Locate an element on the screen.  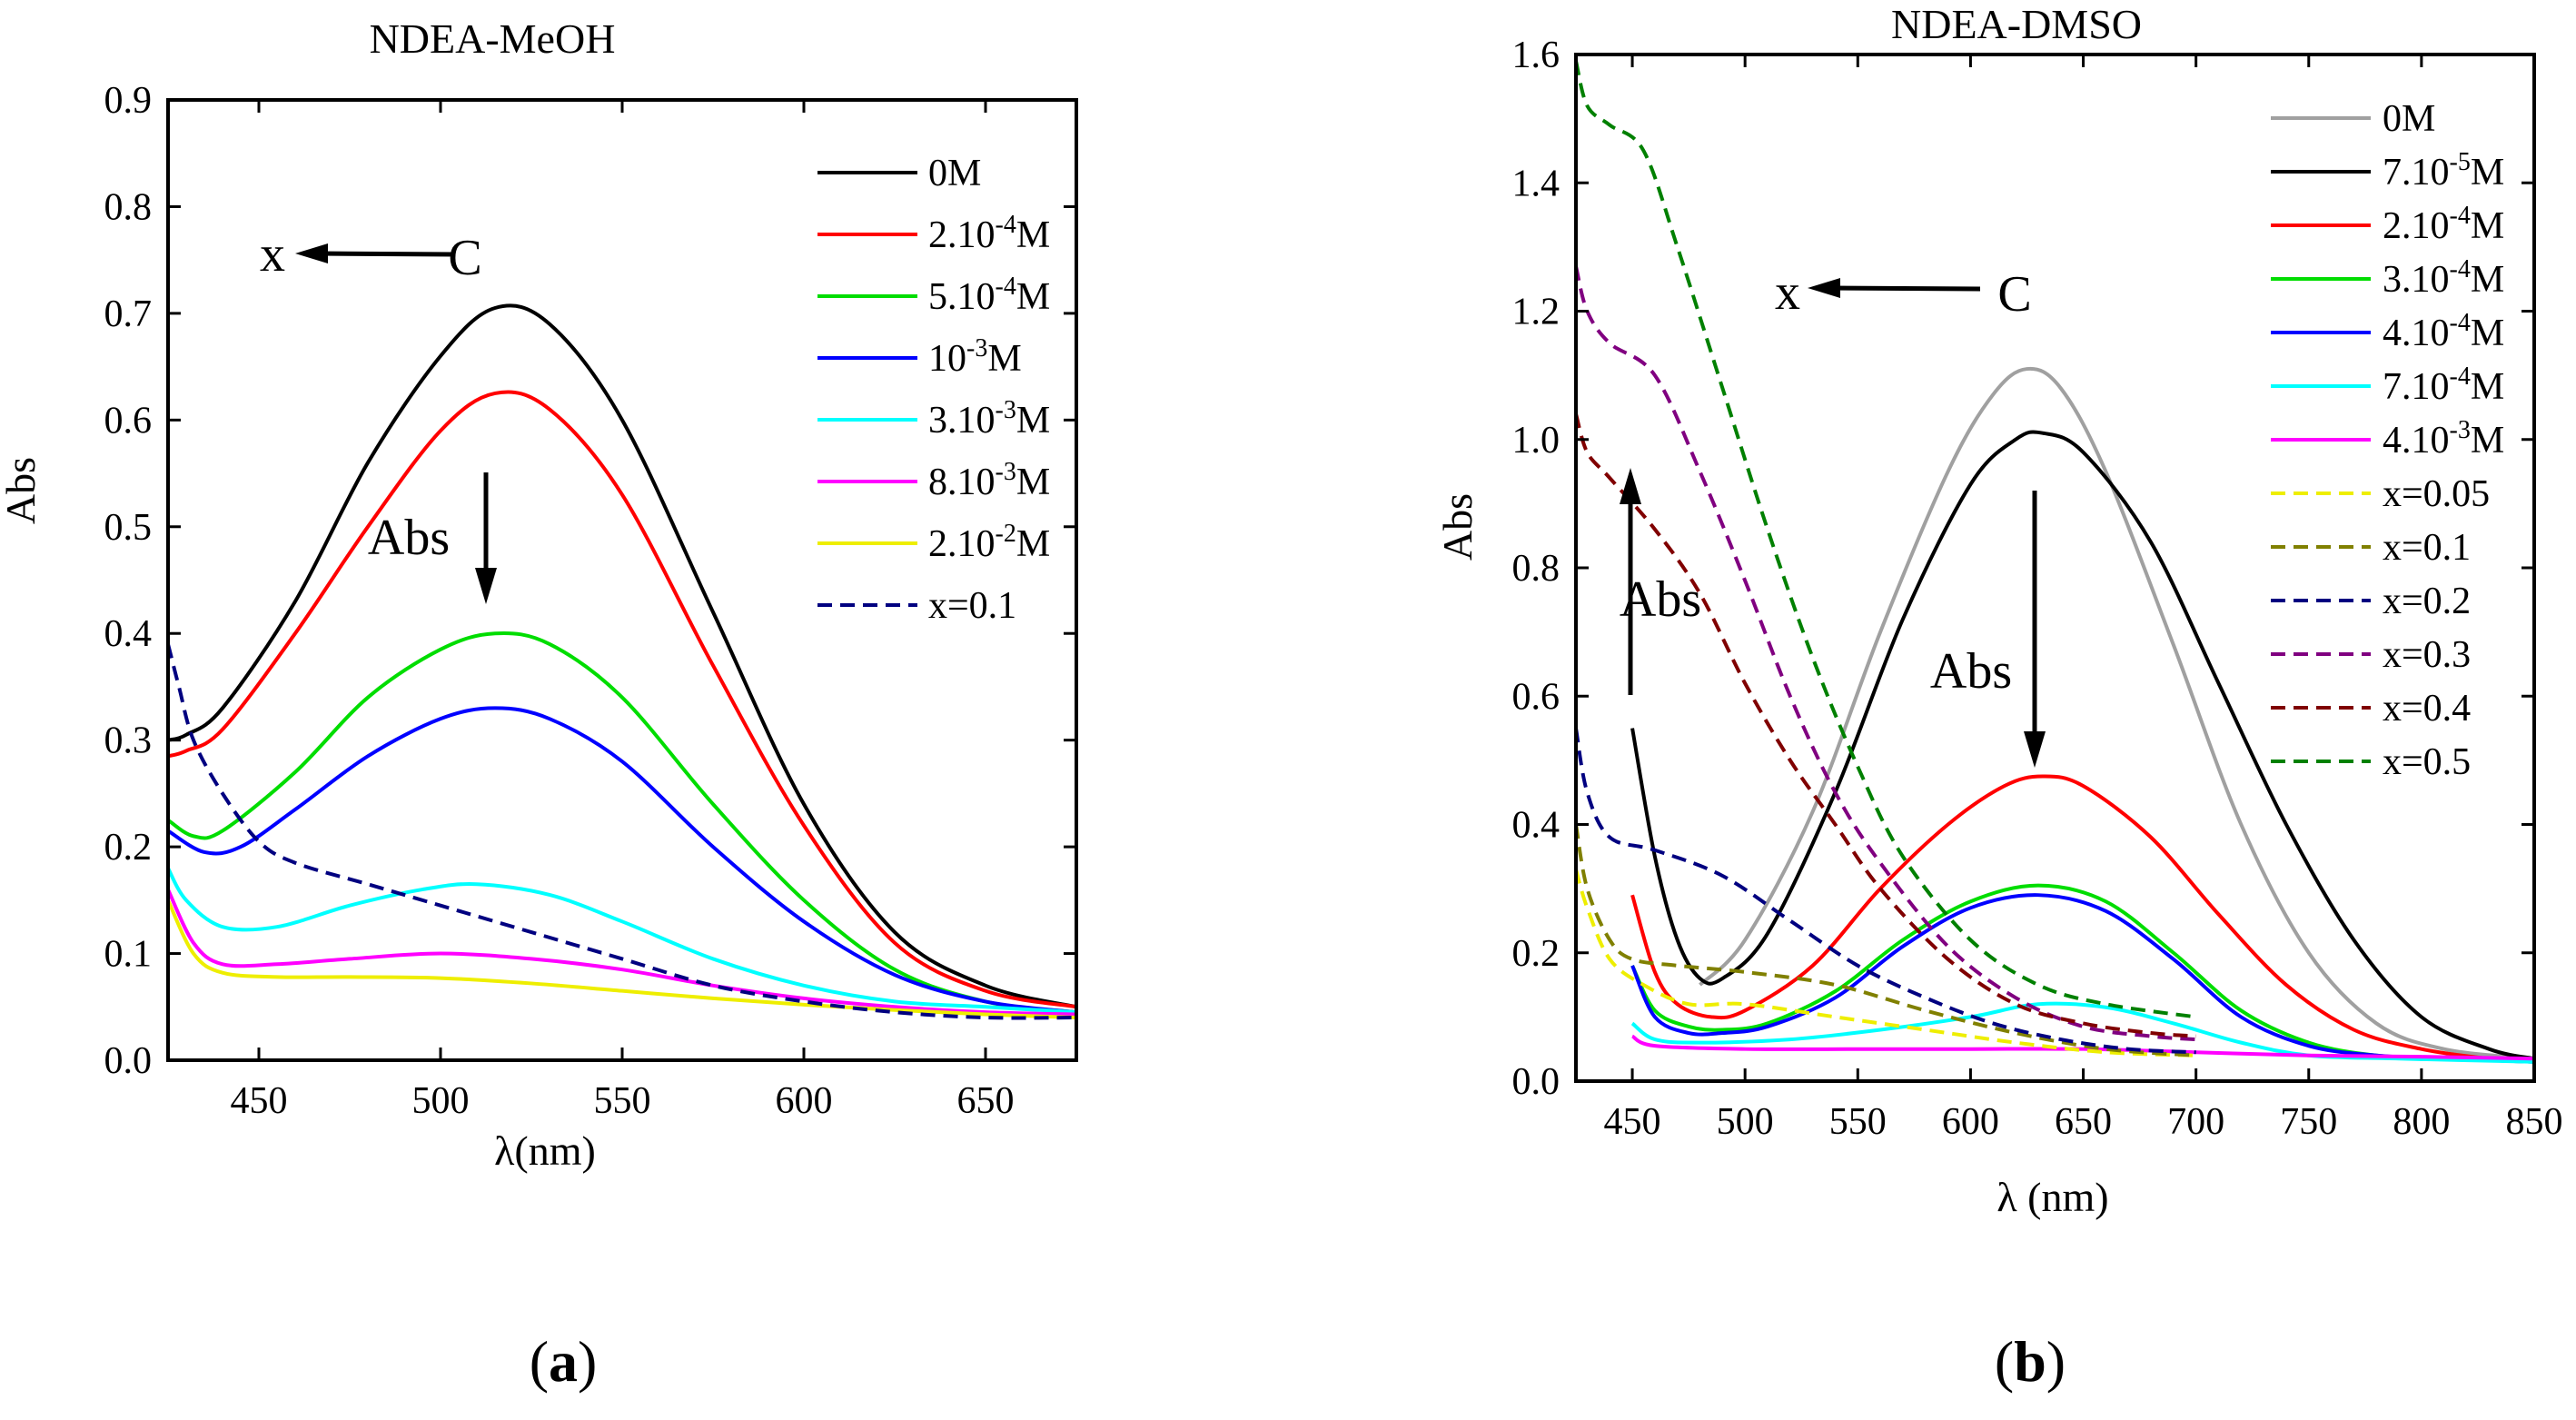
legend-entry: 4.10-4M is located at coordinates (2443, 331).